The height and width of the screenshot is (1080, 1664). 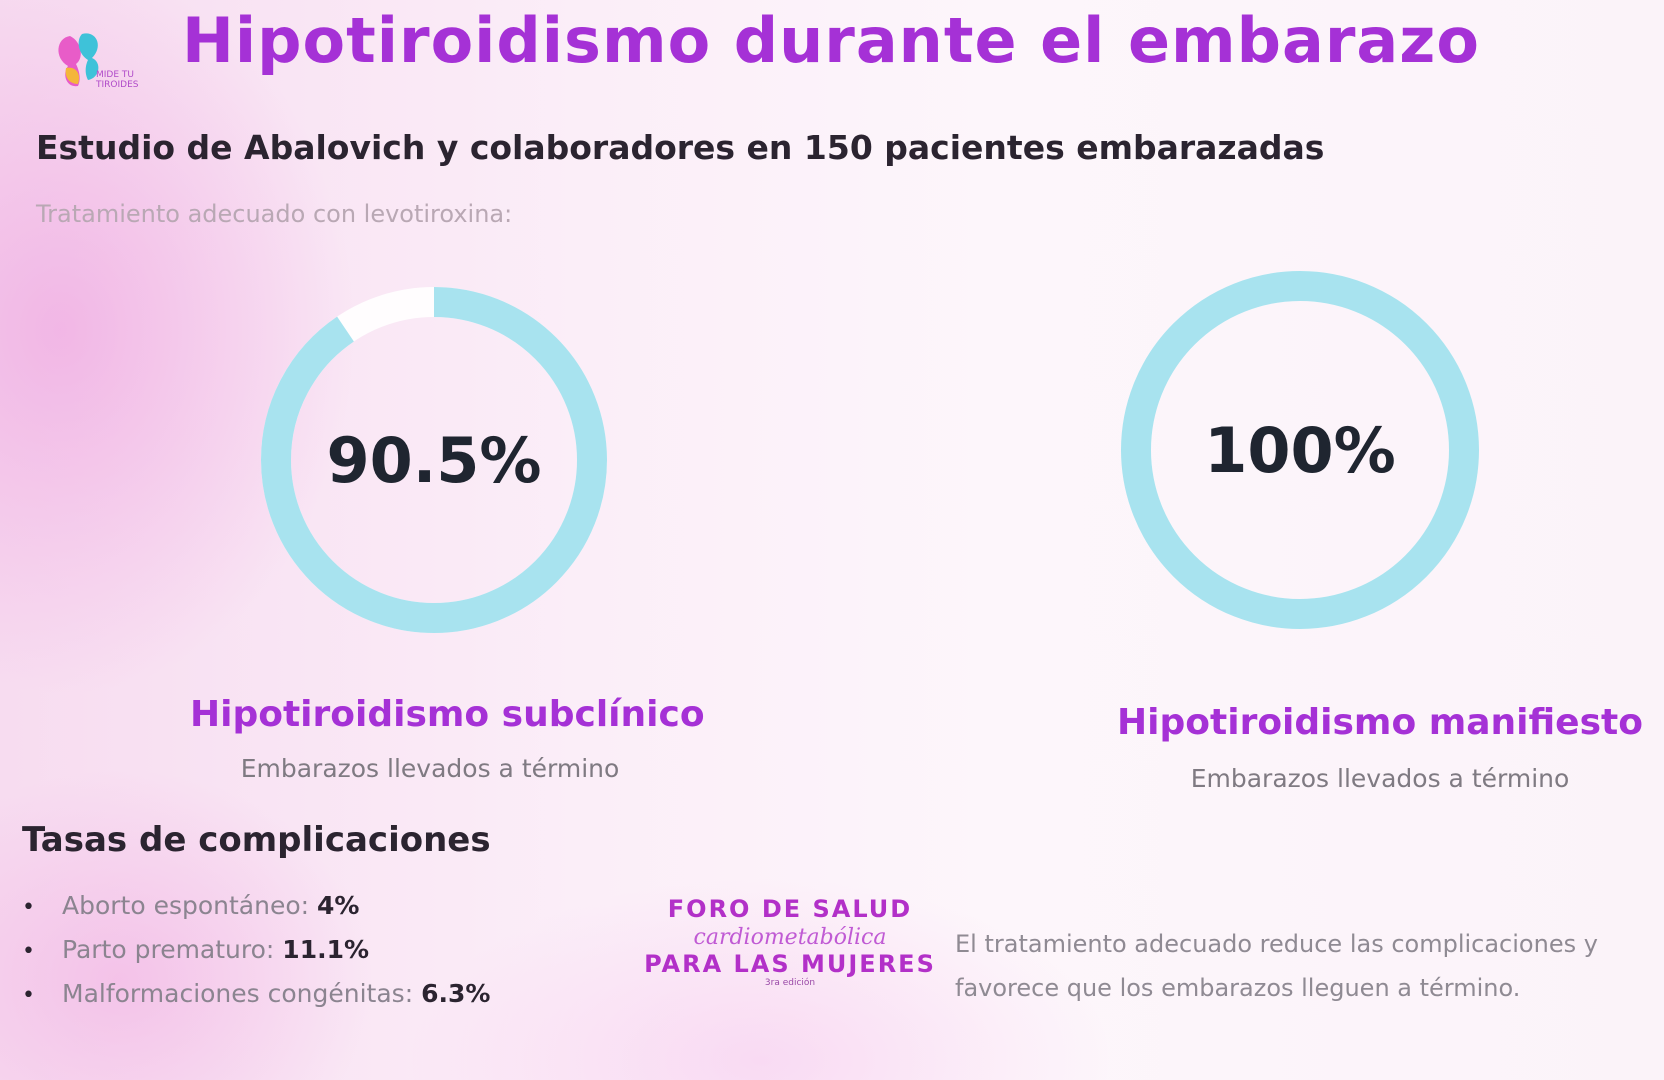 I want to click on list-item: • Malformaciones congénitas: 6.3%, so click(x=256, y=994).